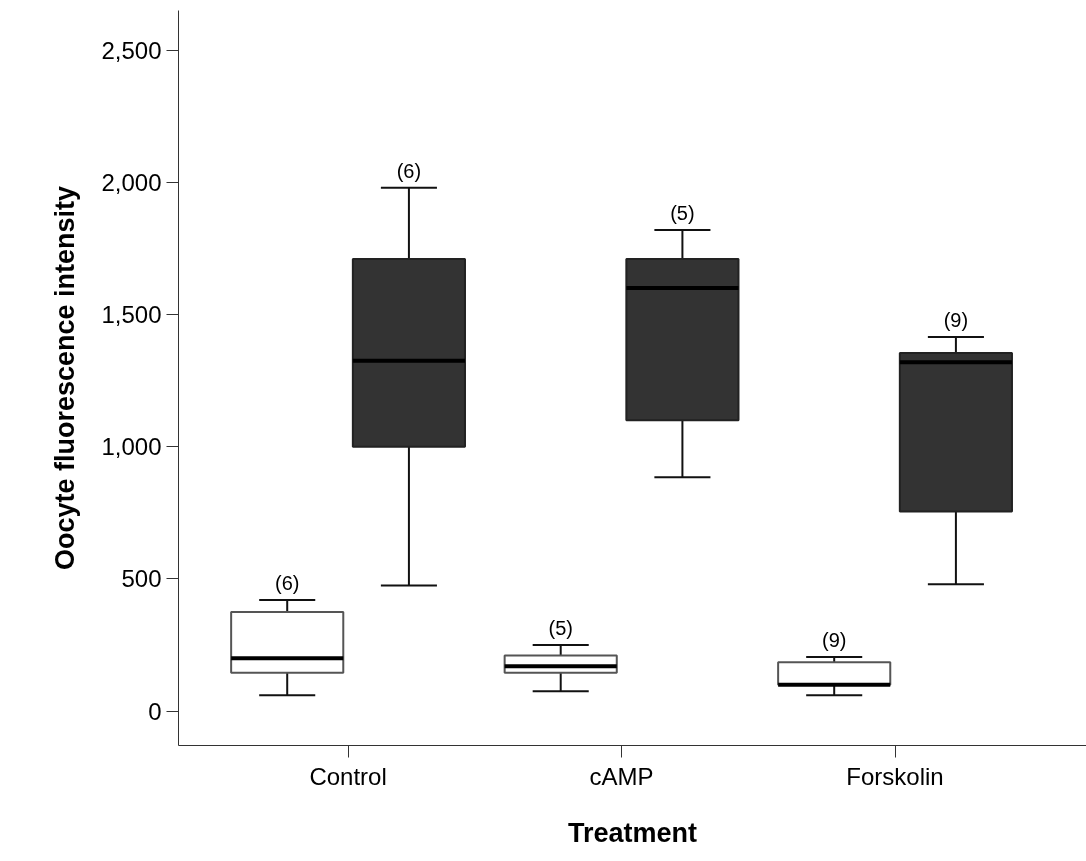 This screenshot has height=861, width=1086. I want to click on x-axis-title: Treatment, so click(632, 832).